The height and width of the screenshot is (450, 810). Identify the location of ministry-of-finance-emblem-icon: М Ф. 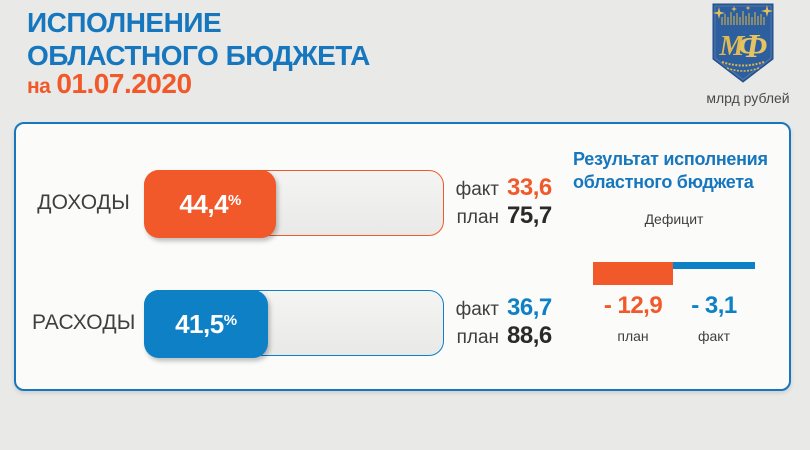
(743, 43).